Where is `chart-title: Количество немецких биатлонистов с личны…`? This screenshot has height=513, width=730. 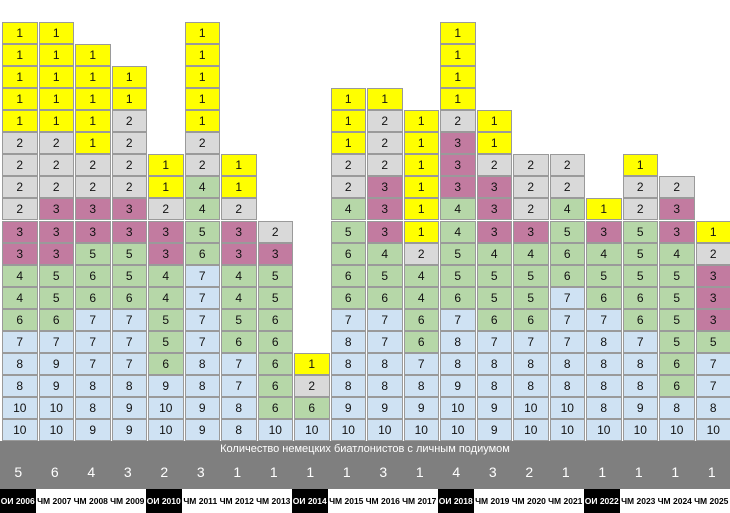
chart-title: Количество немецких биатлонистов с личны… is located at coordinates (365, 449).